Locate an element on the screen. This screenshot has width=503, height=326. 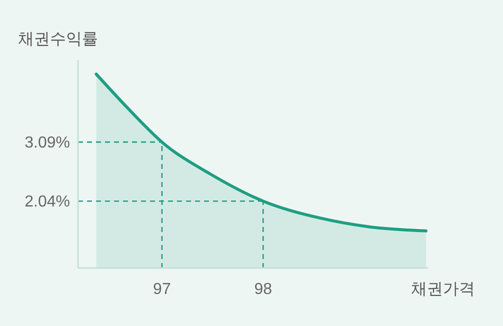
y-axis-title: 채권수익률 is located at coordinates (58, 39).